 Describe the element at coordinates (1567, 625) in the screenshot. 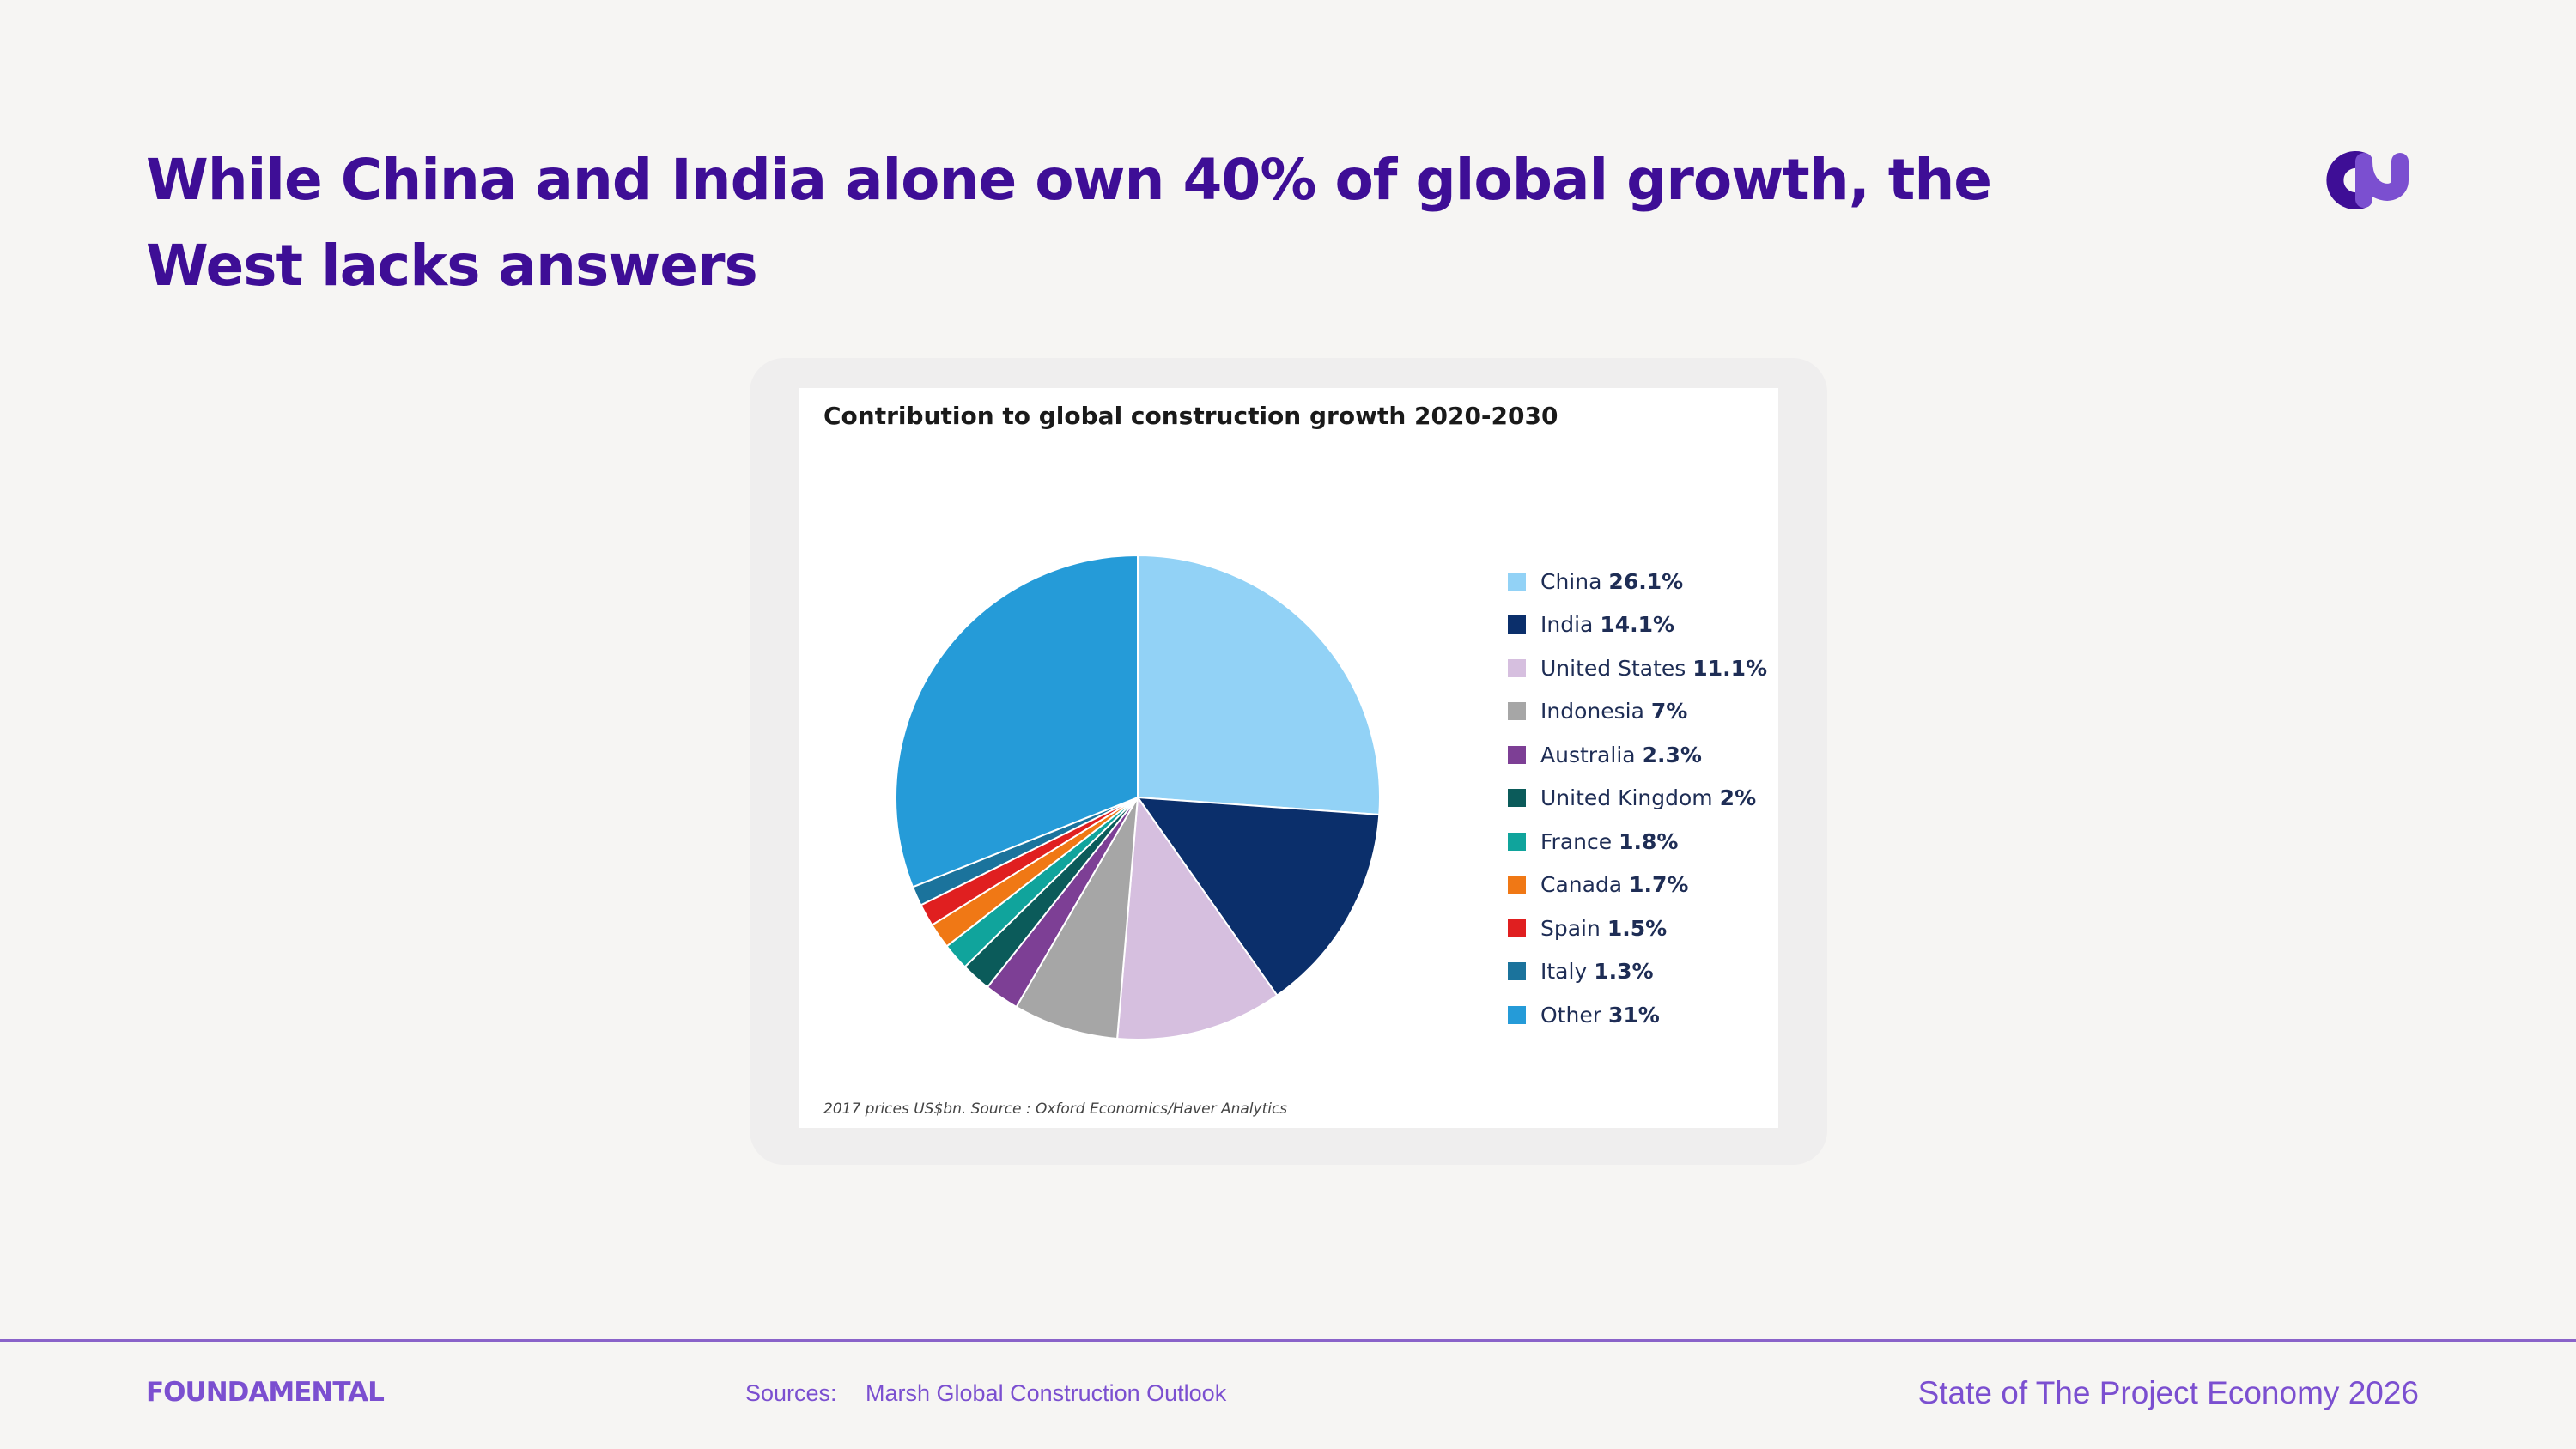

I see `legend-label: India` at that location.